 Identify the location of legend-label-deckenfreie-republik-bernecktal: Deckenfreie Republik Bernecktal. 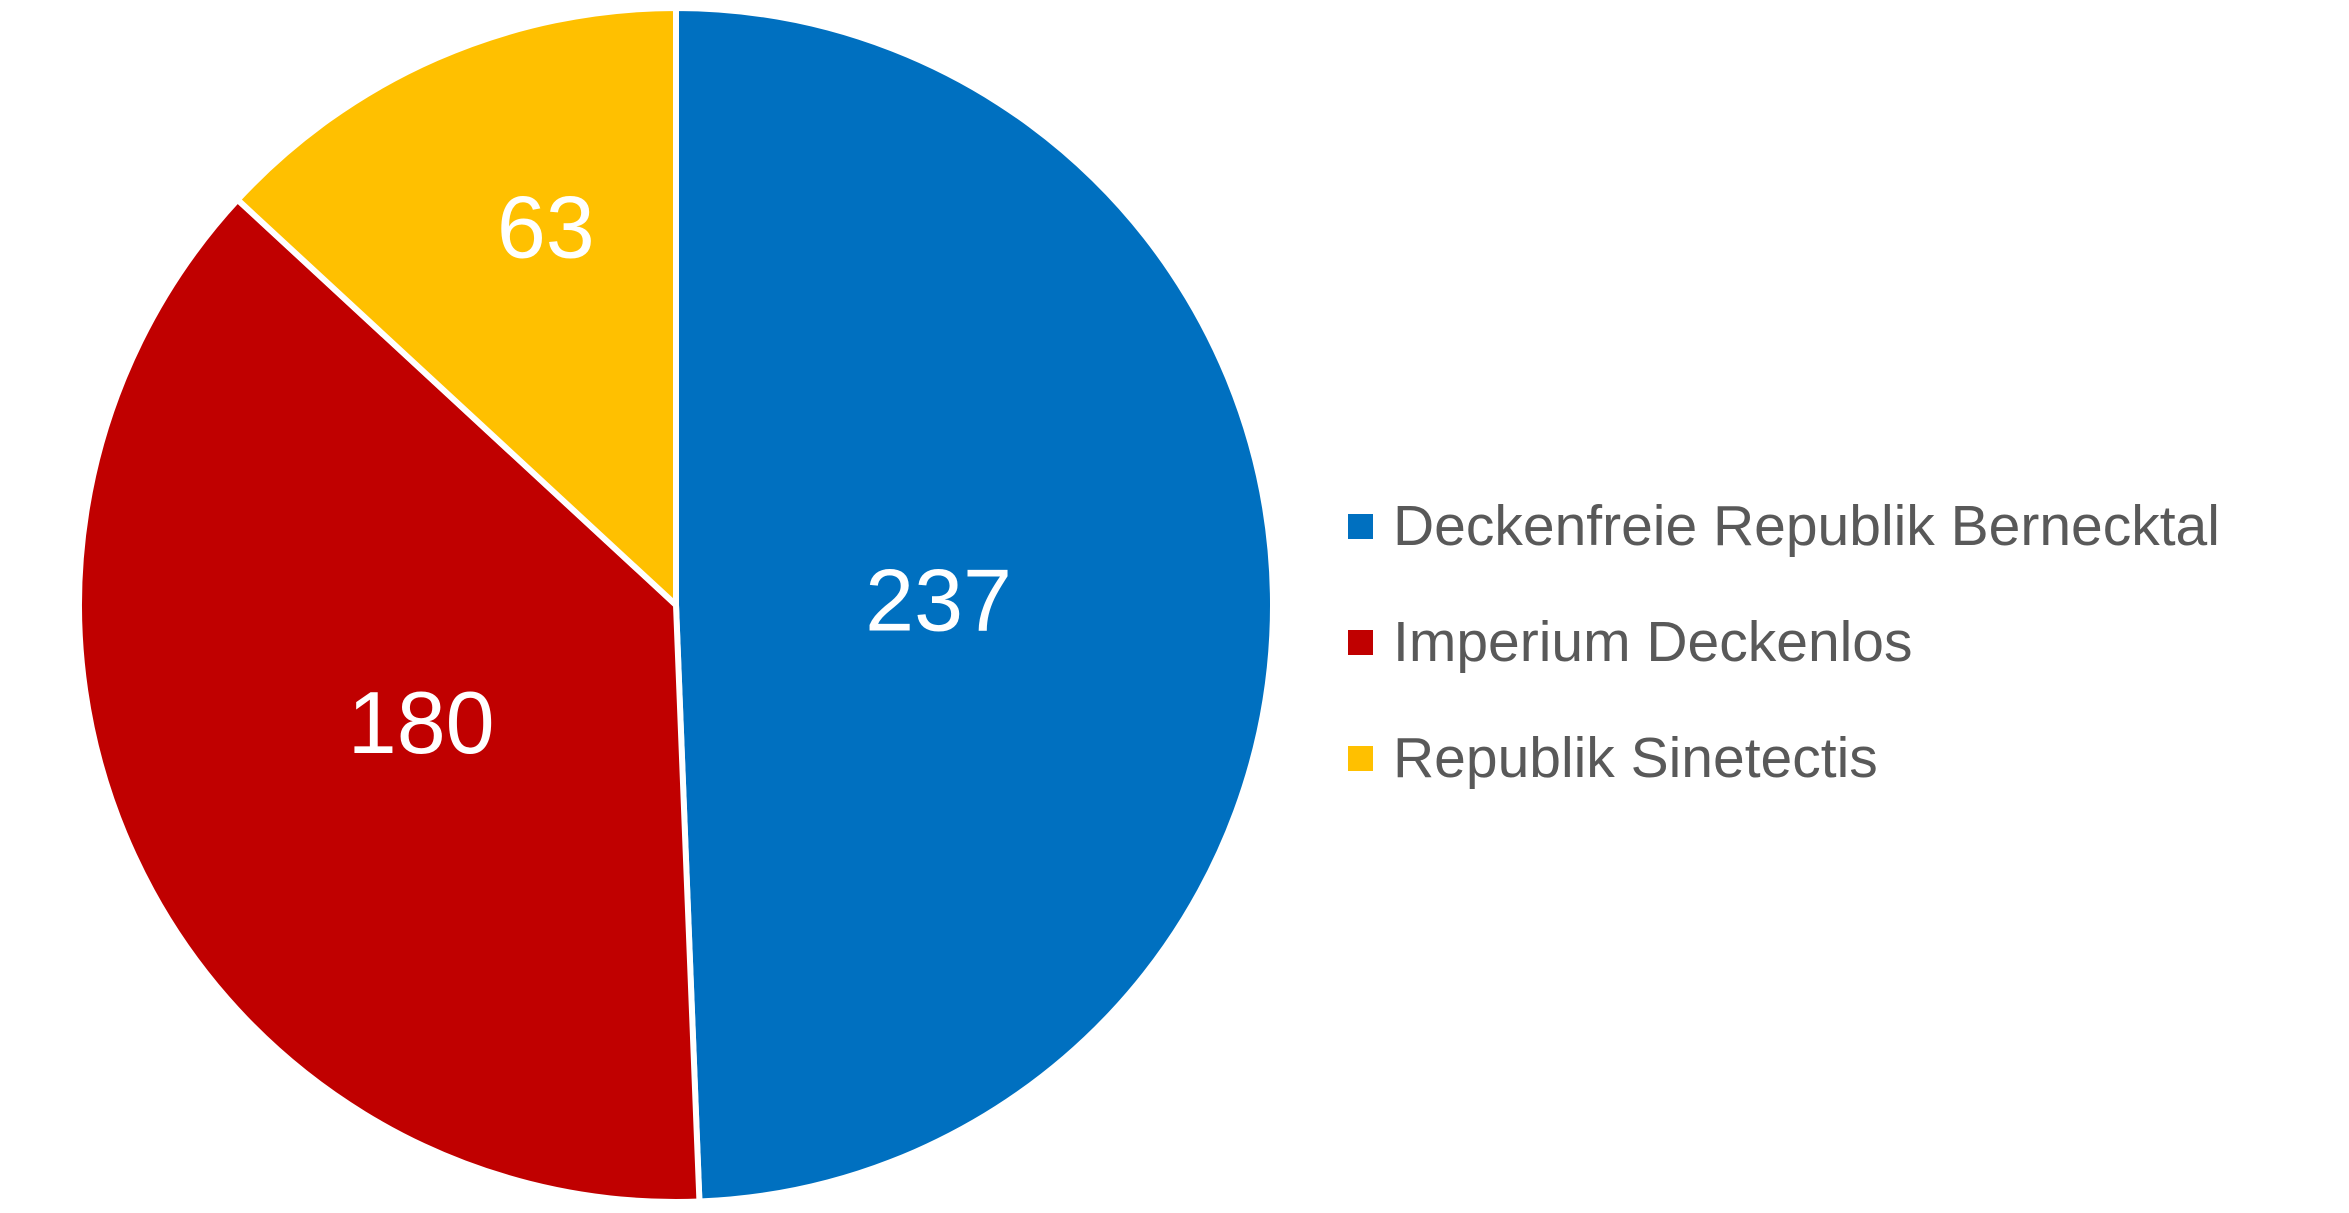
(1806, 526).